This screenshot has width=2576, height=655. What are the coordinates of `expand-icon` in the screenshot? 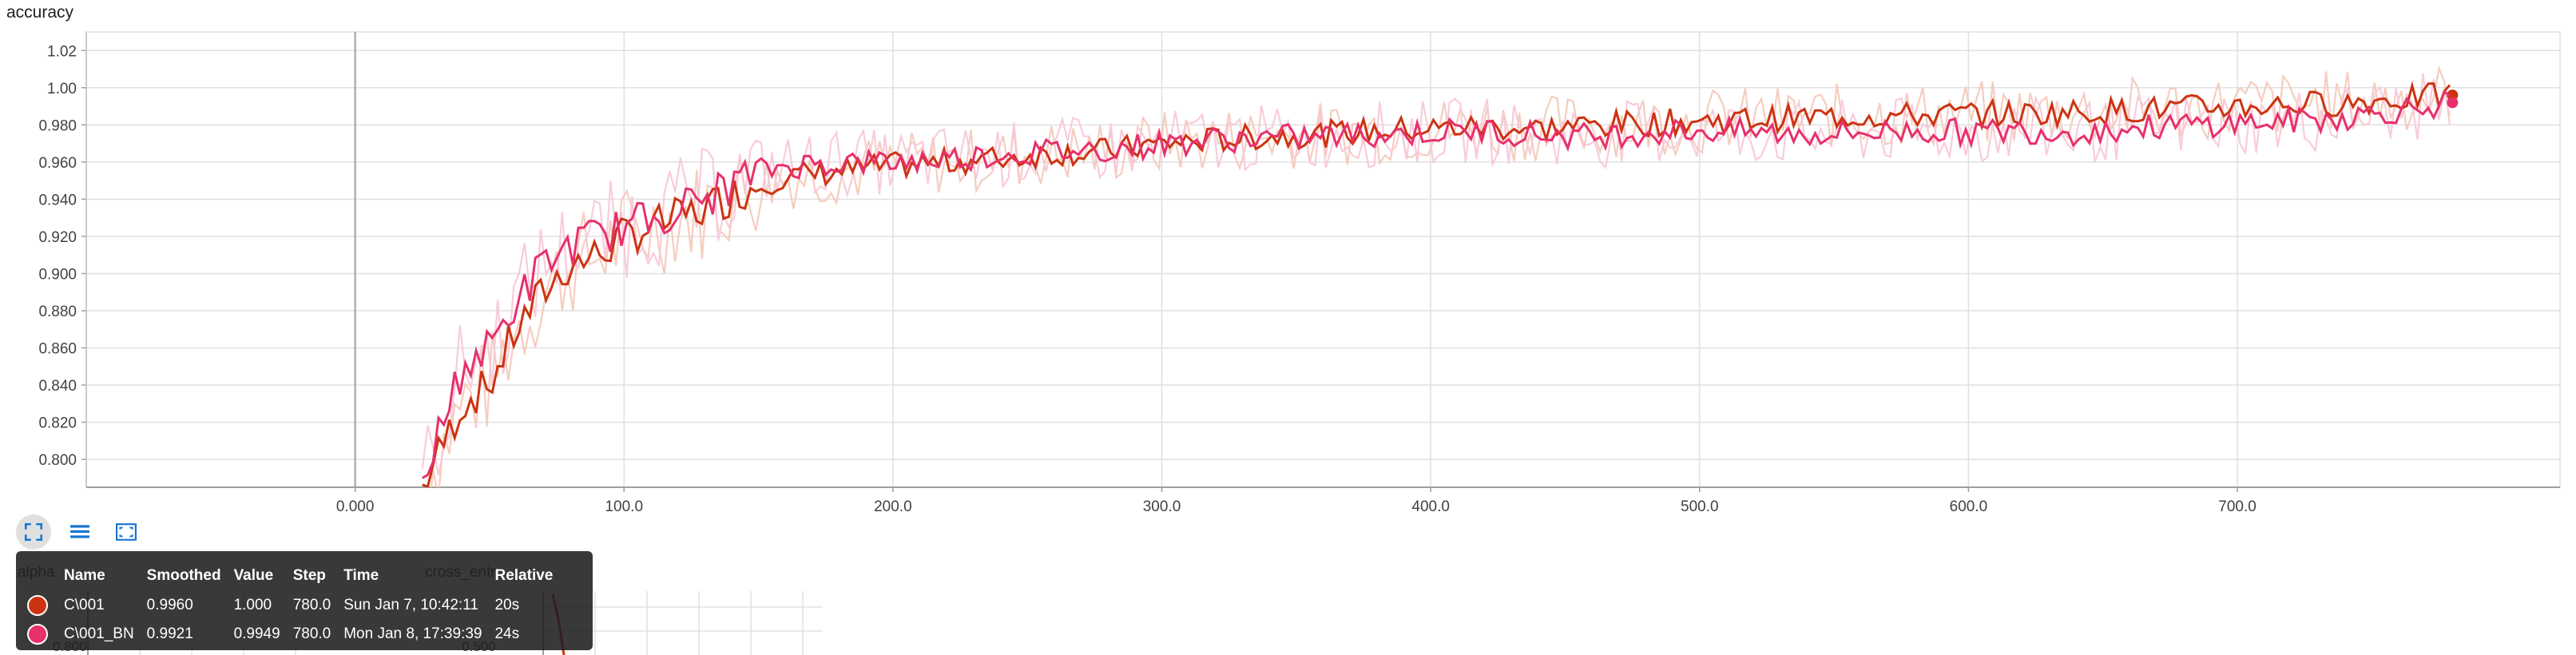 It's located at (126, 532).